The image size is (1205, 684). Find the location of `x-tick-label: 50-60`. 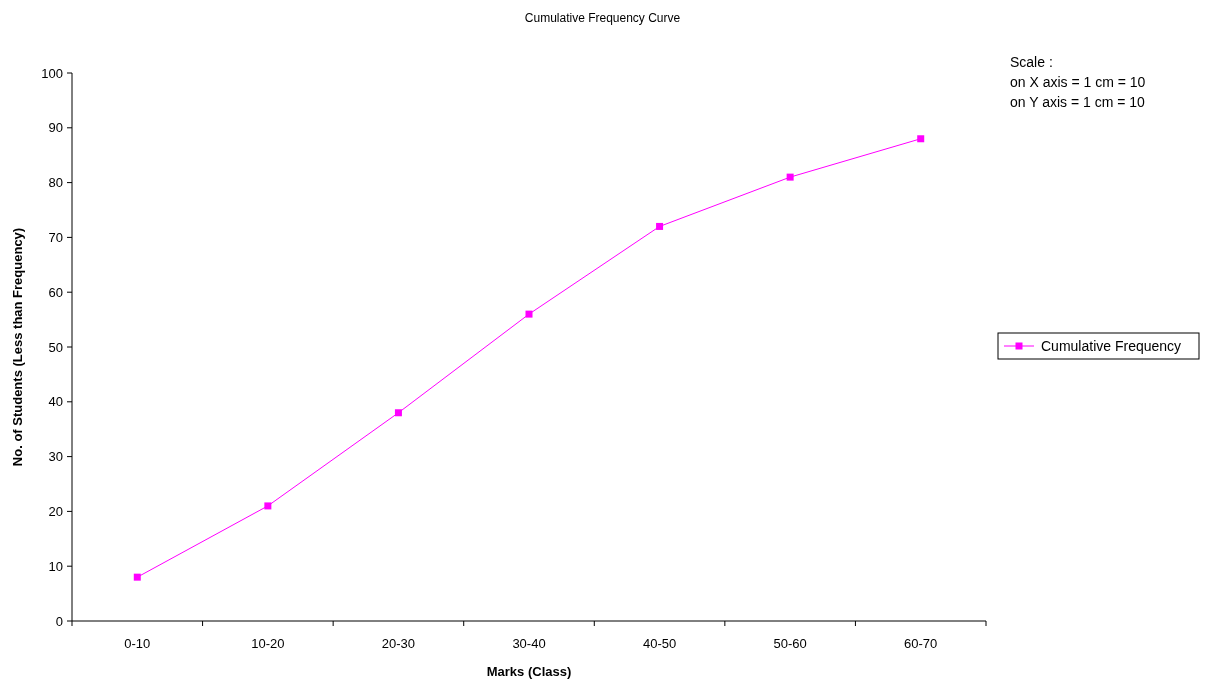

x-tick-label: 50-60 is located at coordinates (790, 643).